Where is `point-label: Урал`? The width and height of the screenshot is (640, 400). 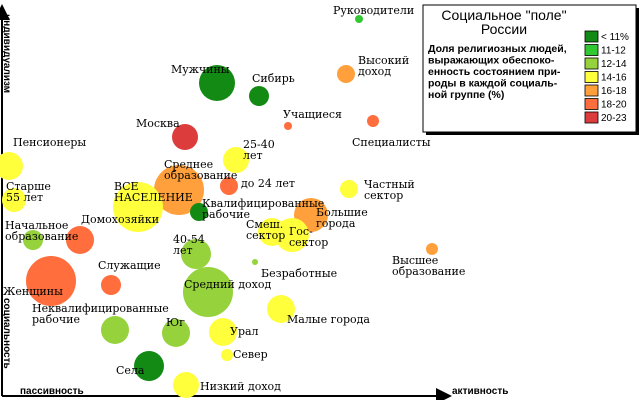 point-label: Урал is located at coordinates (244, 331).